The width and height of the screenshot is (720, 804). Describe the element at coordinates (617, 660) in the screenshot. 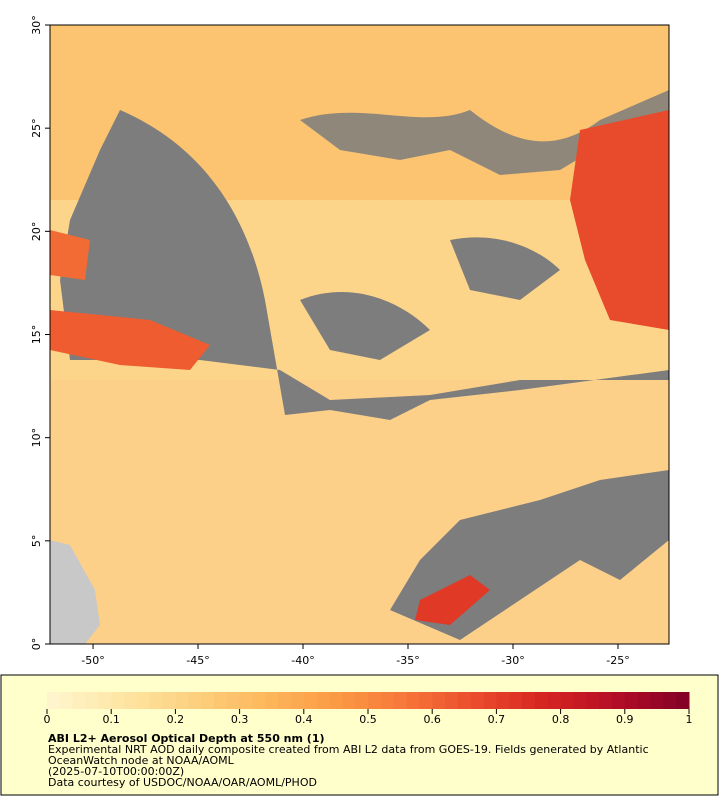

I see `x-tick-label: -25°` at that location.